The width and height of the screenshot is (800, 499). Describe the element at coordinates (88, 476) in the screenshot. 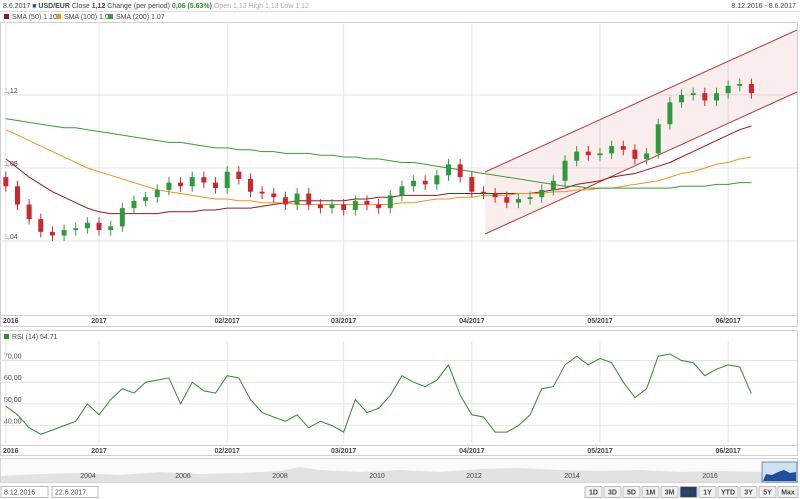

I see `navigator-year: 2004` at that location.